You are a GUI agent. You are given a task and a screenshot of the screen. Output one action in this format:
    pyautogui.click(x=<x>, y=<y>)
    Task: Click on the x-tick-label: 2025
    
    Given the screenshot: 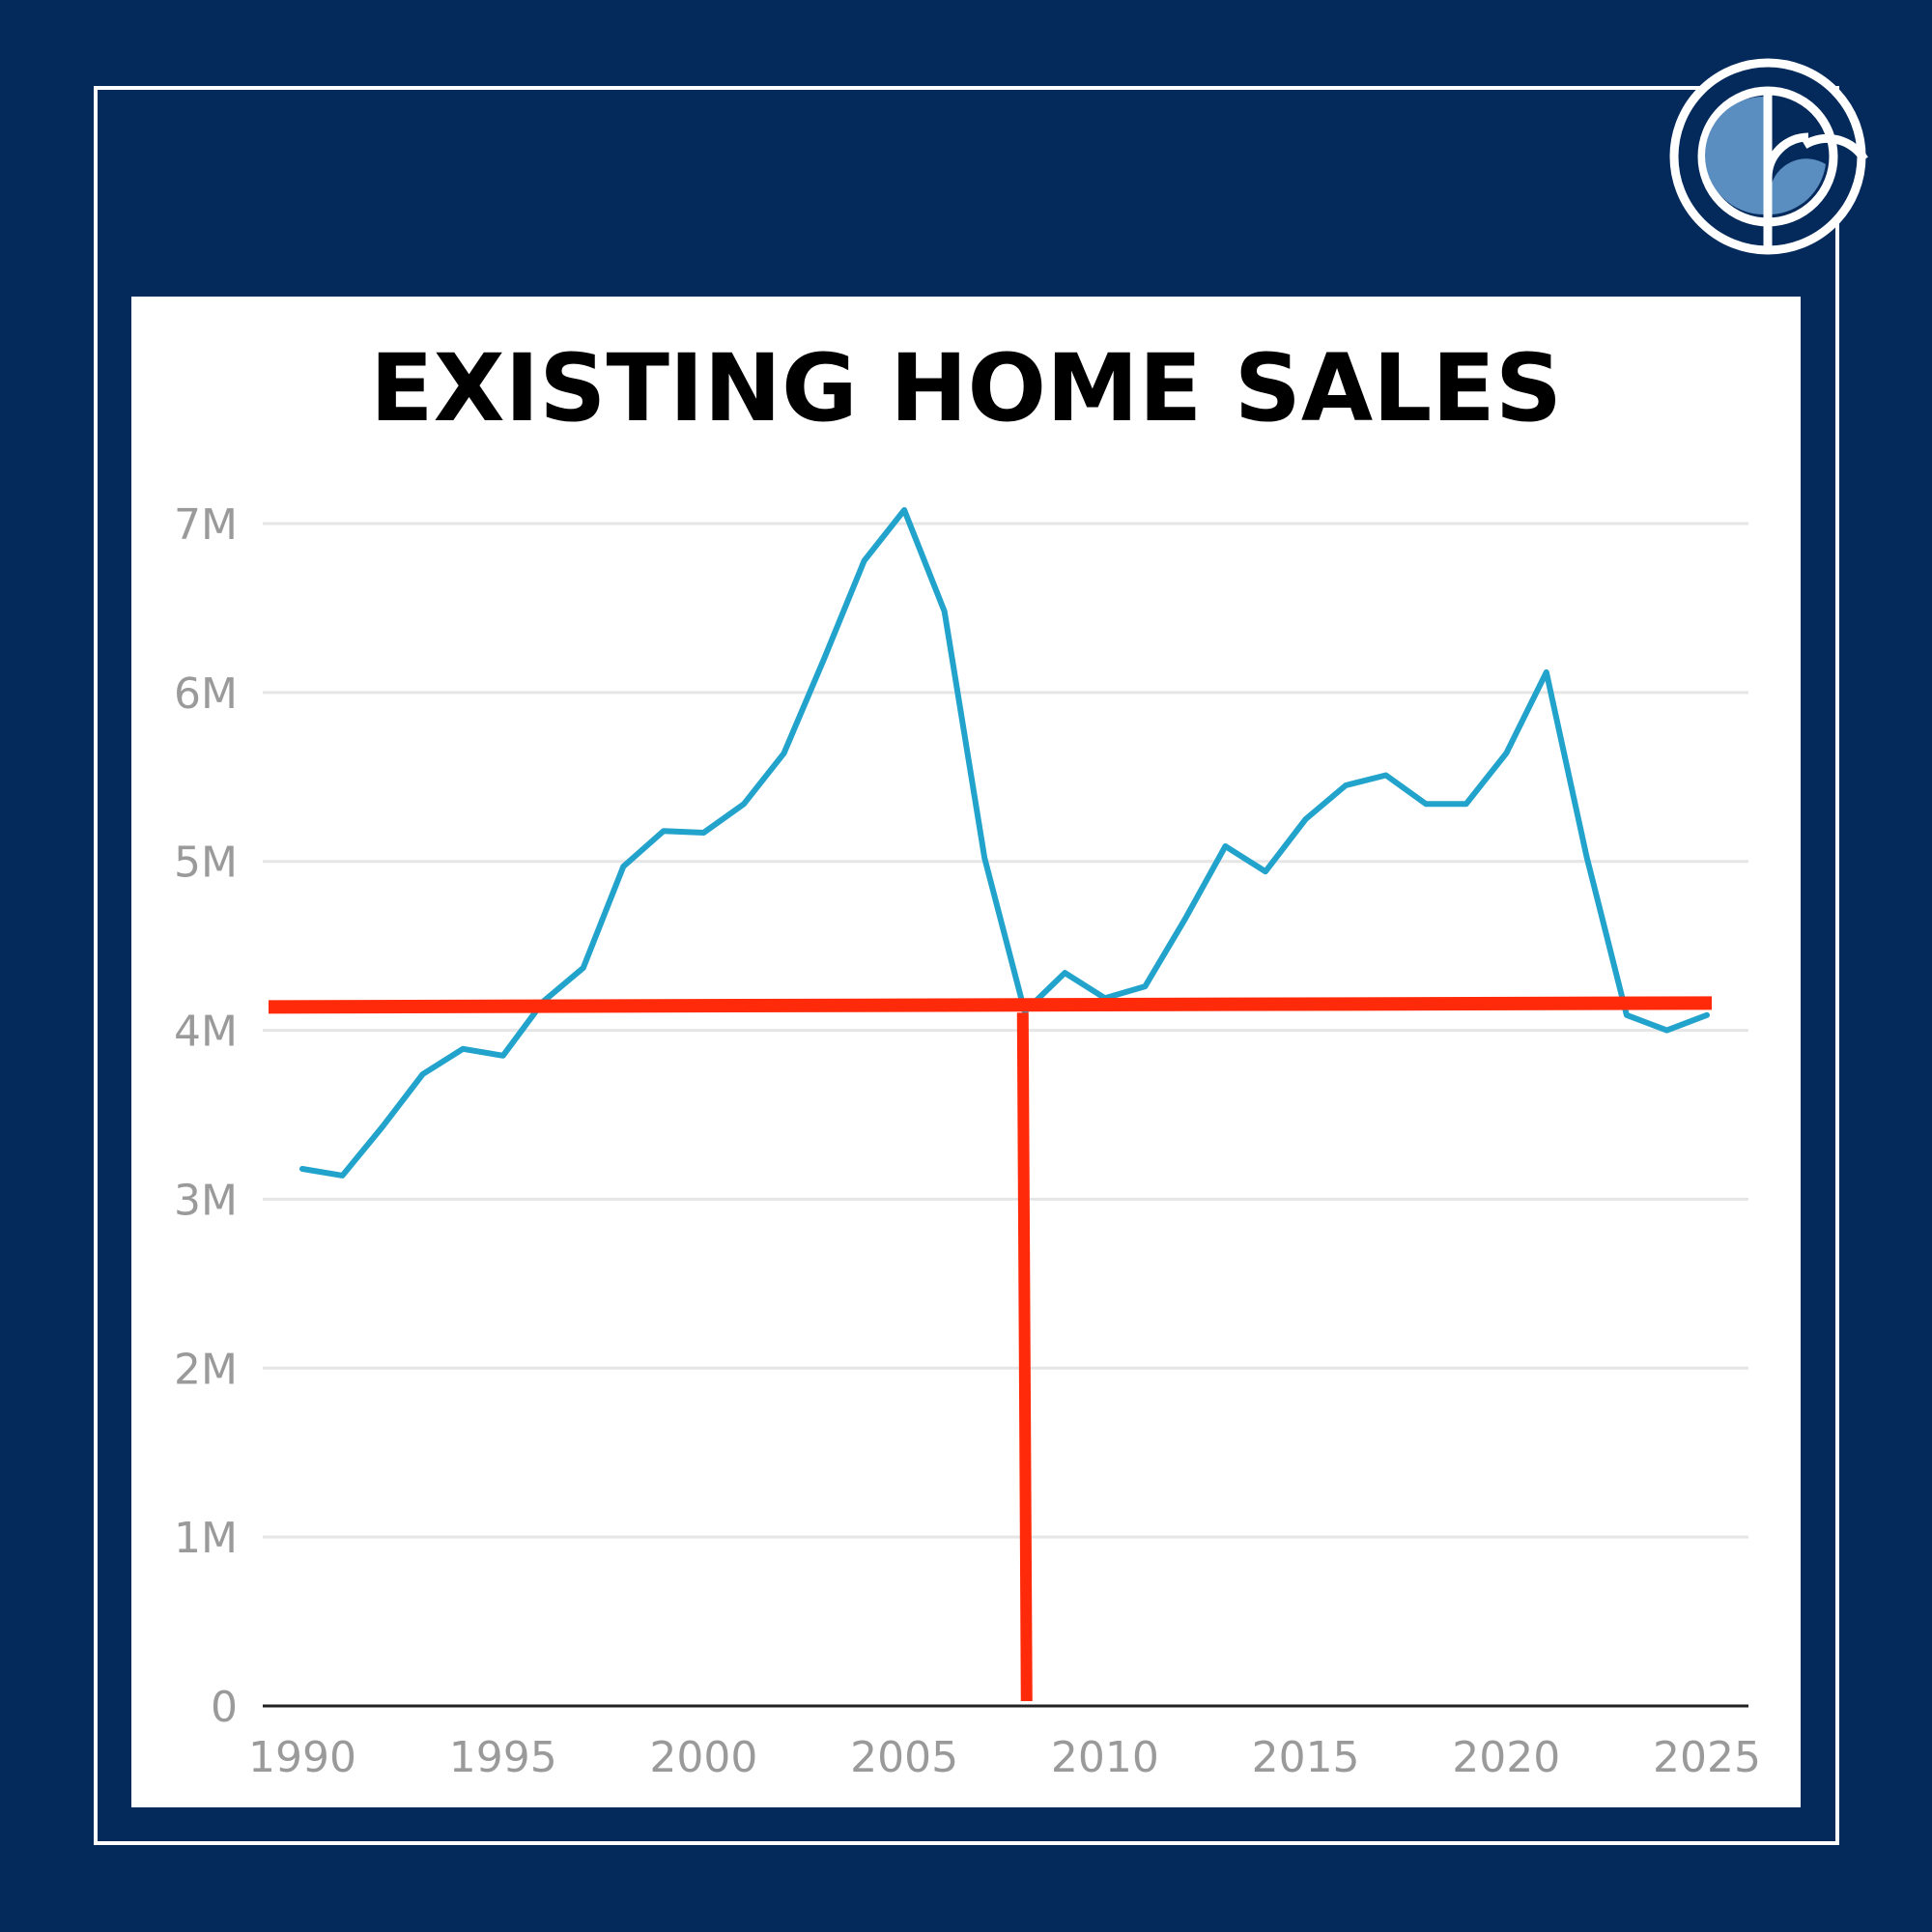 What is the action you would take?
    pyautogui.click(x=1707, y=1757)
    